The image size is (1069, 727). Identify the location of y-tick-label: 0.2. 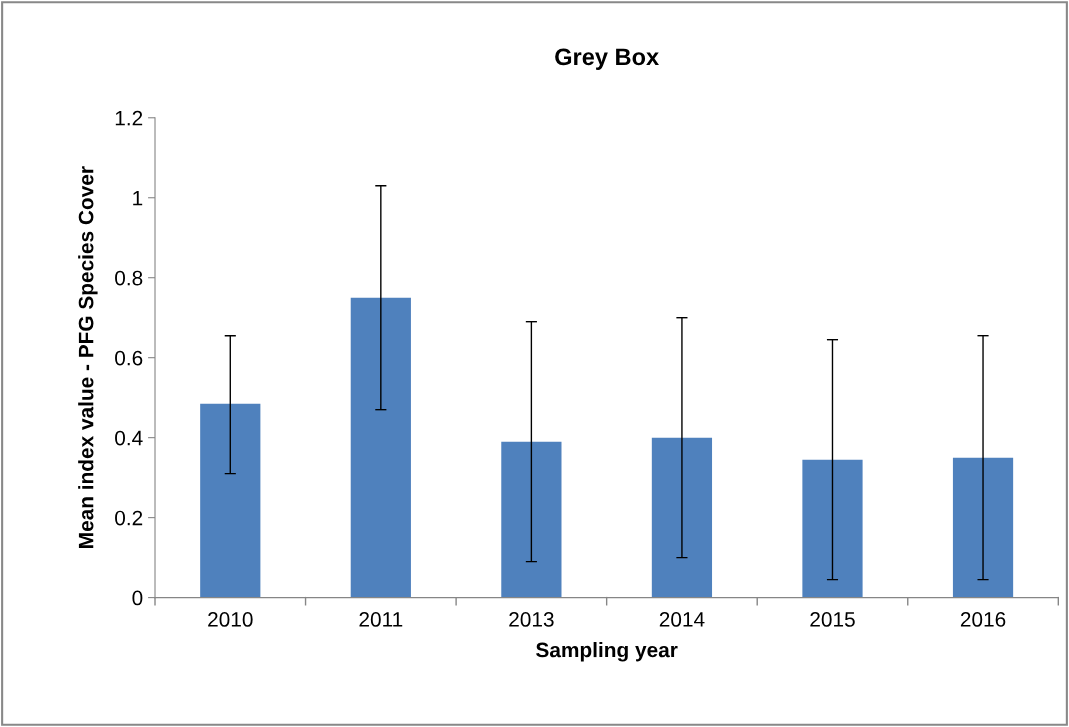
(129, 518).